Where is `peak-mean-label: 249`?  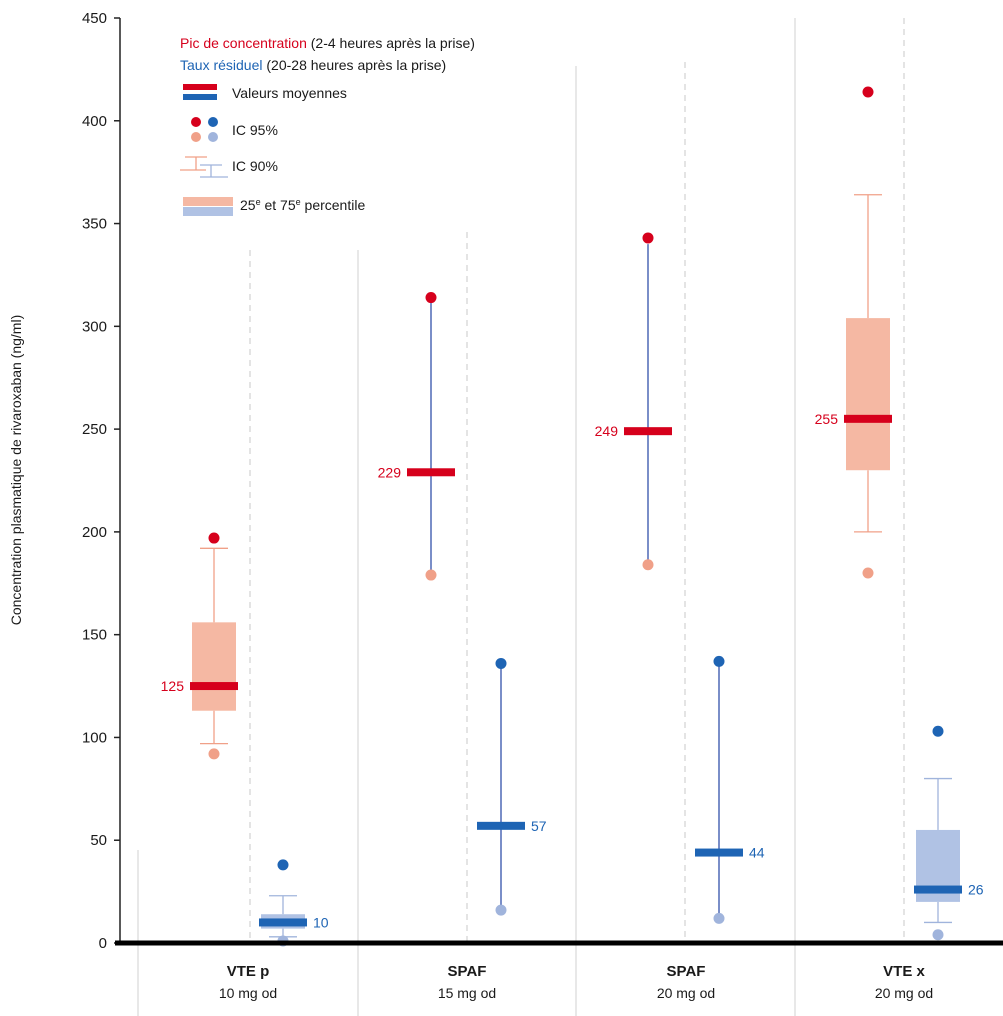 peak-mean-label: 249 is located at coordinates (607, 431).